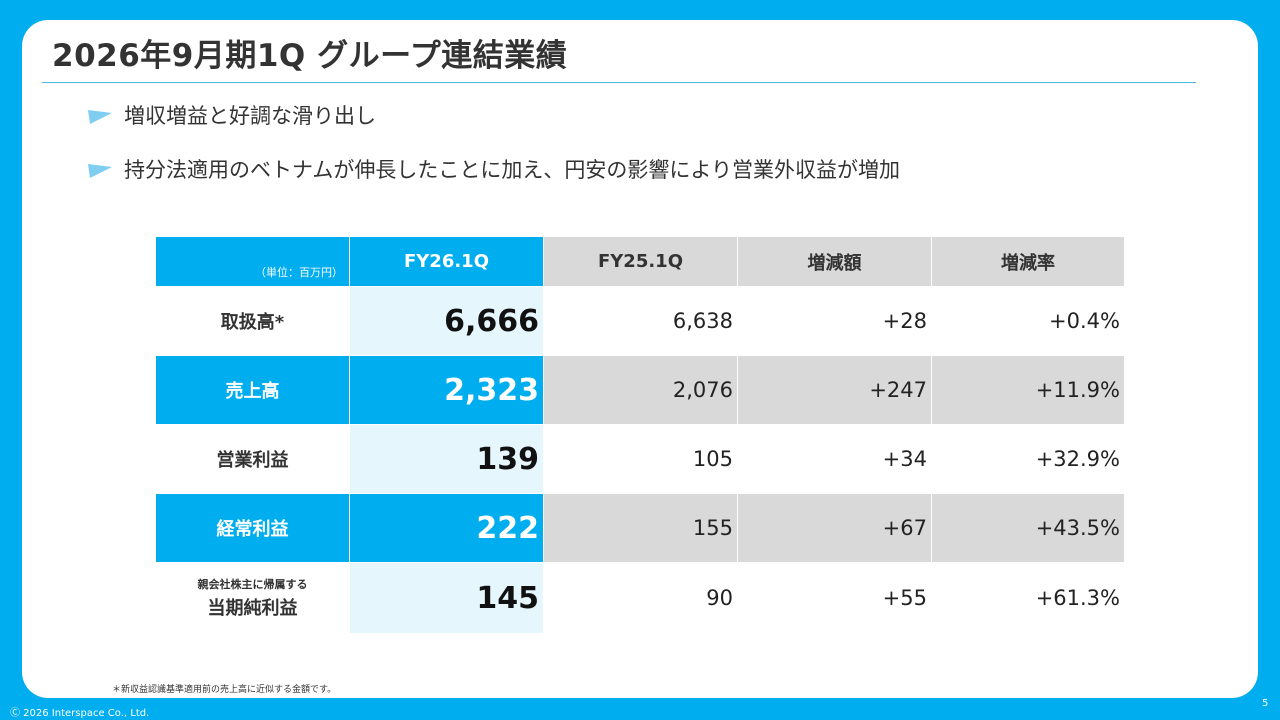 The height and width of the screenshot is (720, 1280). Describe the element at coordinates (640, 321) in the screenshot. I see `cell-previous: 6,638` at that location.